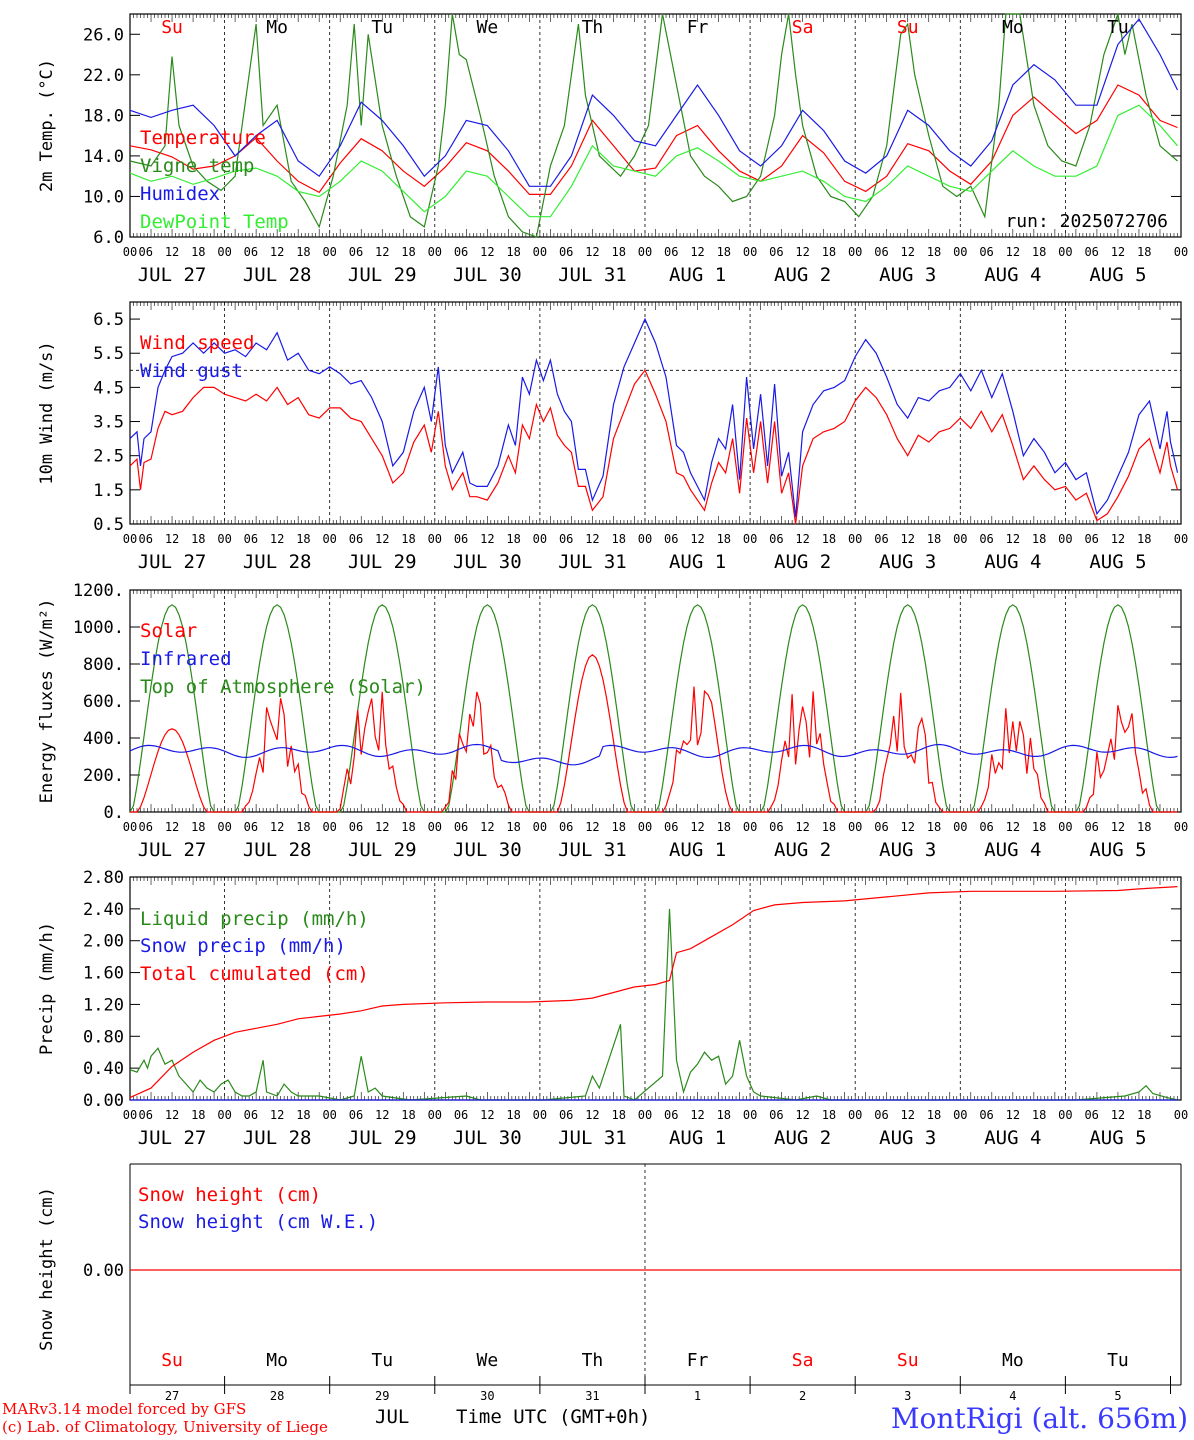  What do you see at coordinates (172, 1138) in the screenshot?
I see `date-label: JUL 27` at bounding box center [172, 1138].